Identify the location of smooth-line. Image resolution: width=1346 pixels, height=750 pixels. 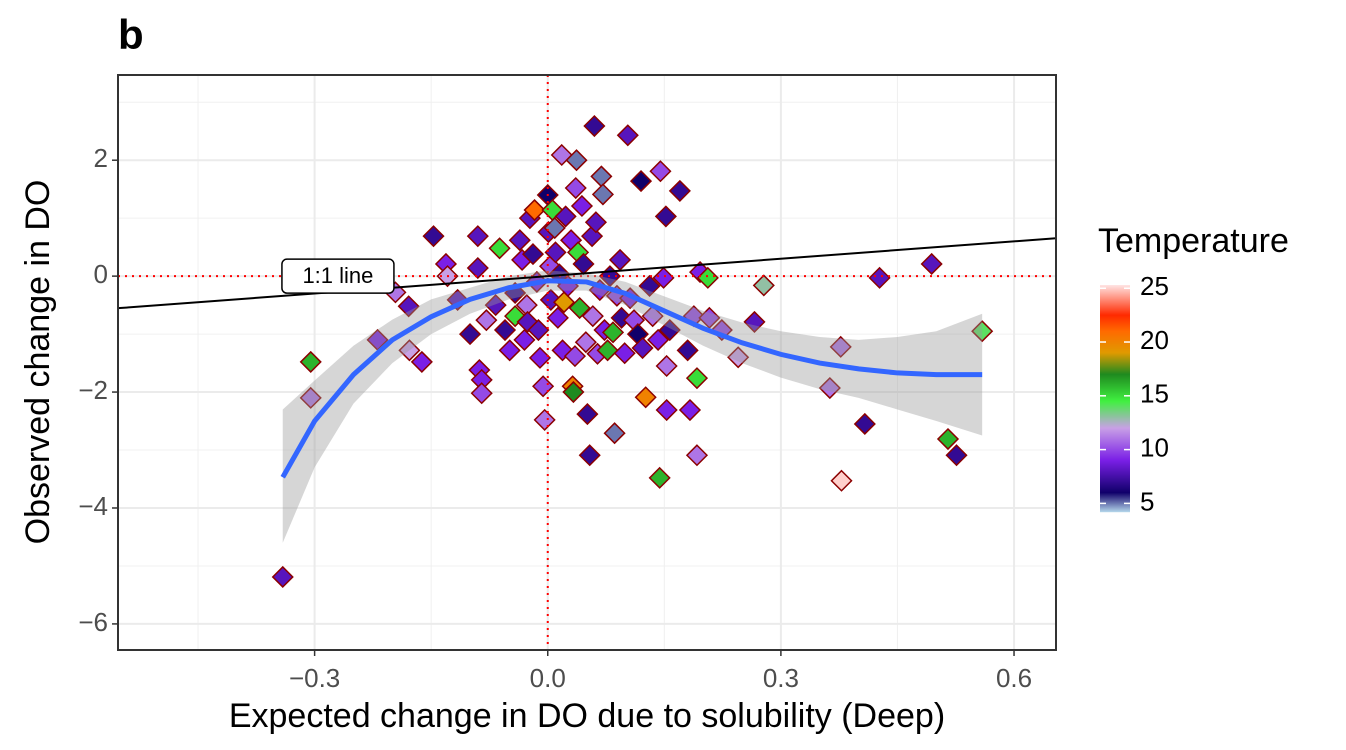
(631, 378).